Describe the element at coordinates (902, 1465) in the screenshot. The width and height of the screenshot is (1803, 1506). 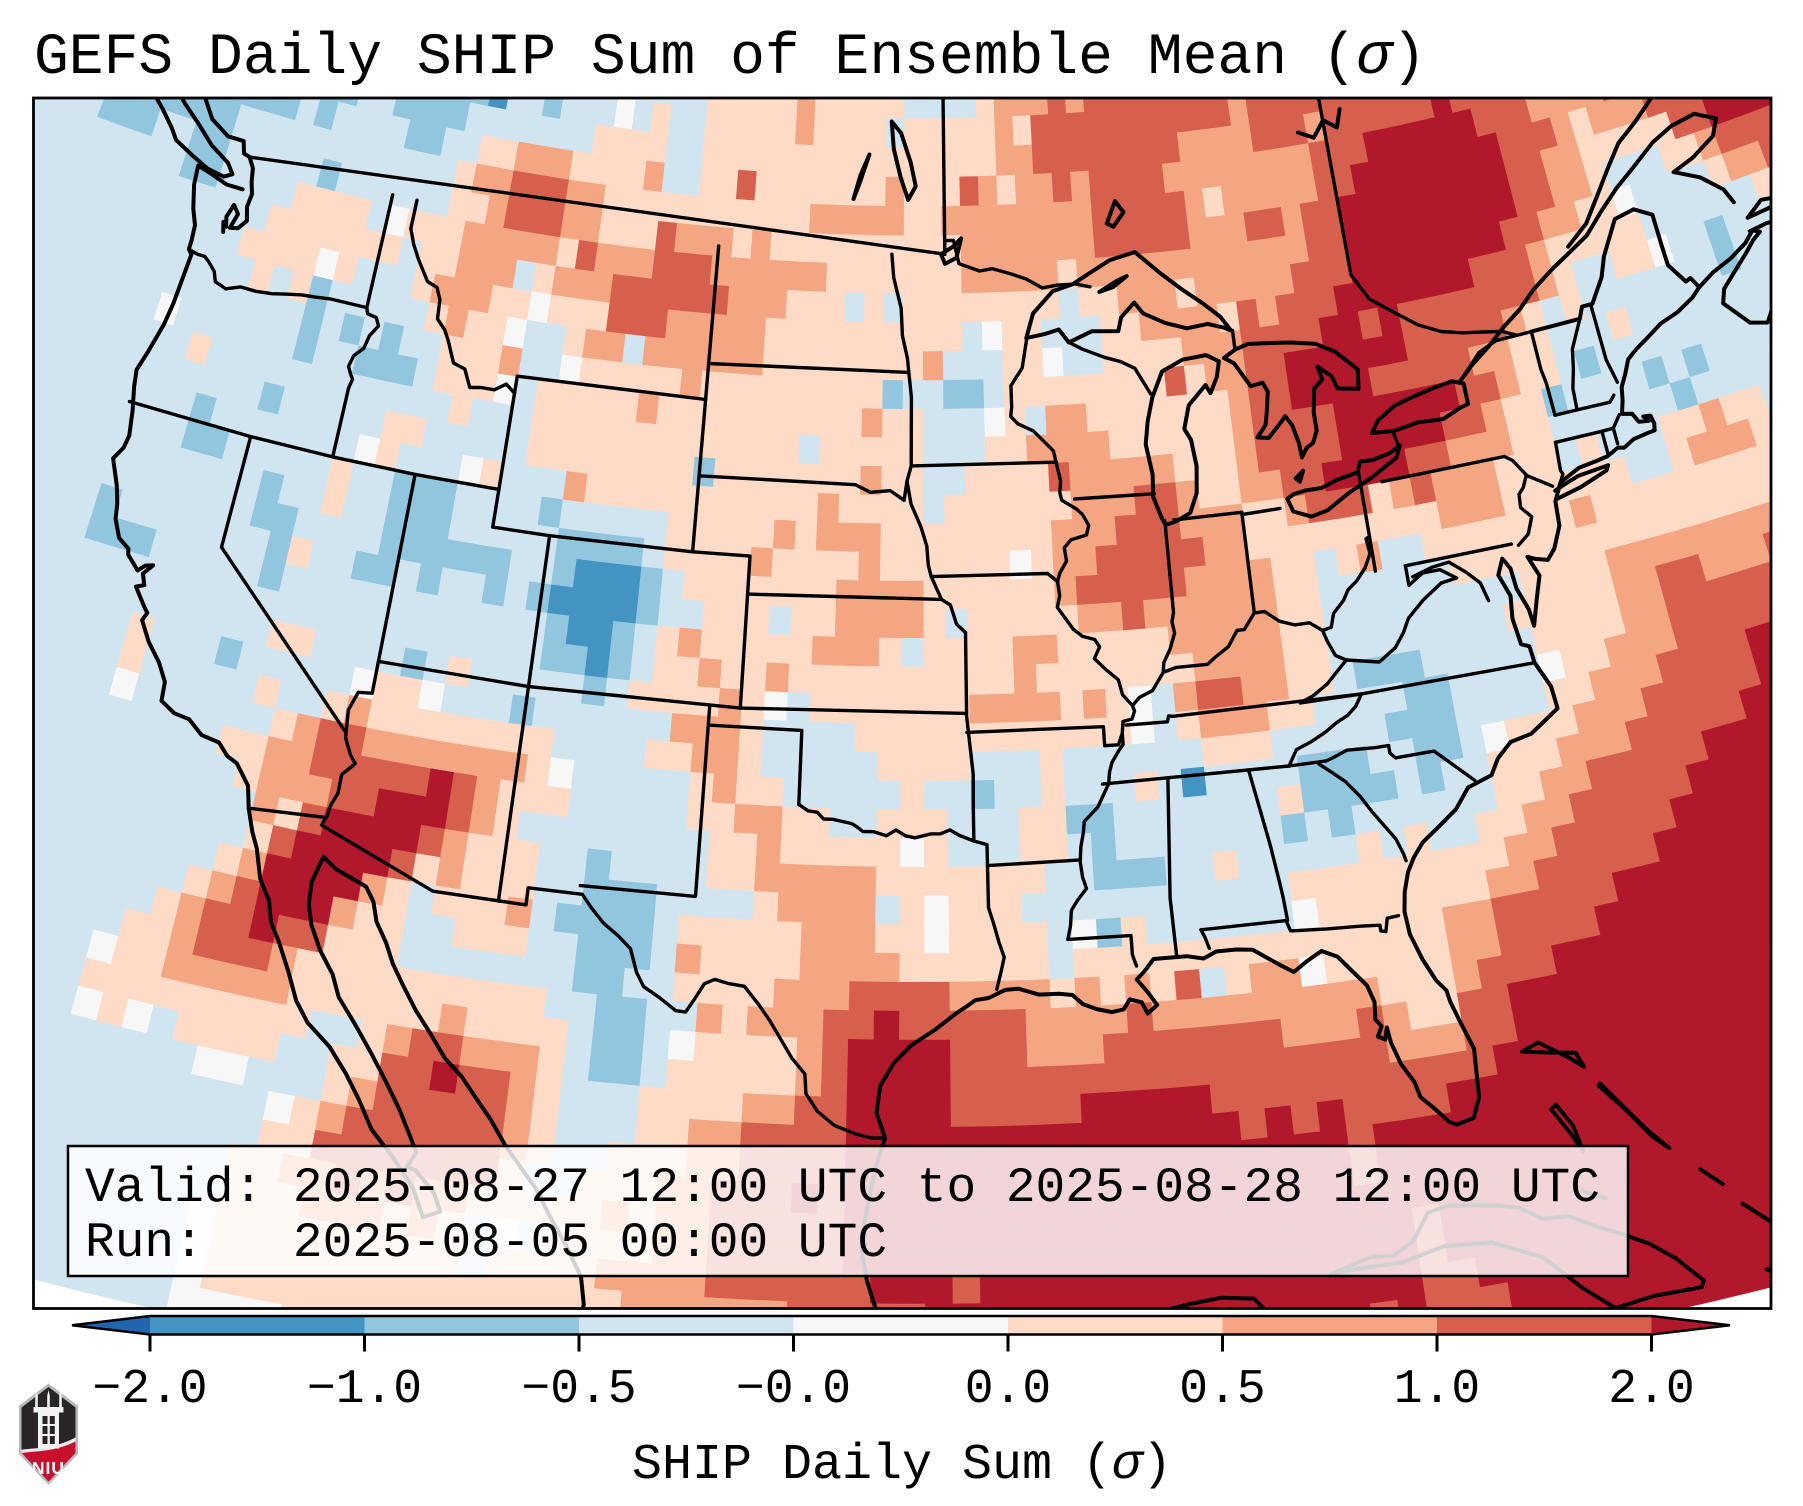
I see `svg-text: SHIP Daily Sum (σ)` at that location.